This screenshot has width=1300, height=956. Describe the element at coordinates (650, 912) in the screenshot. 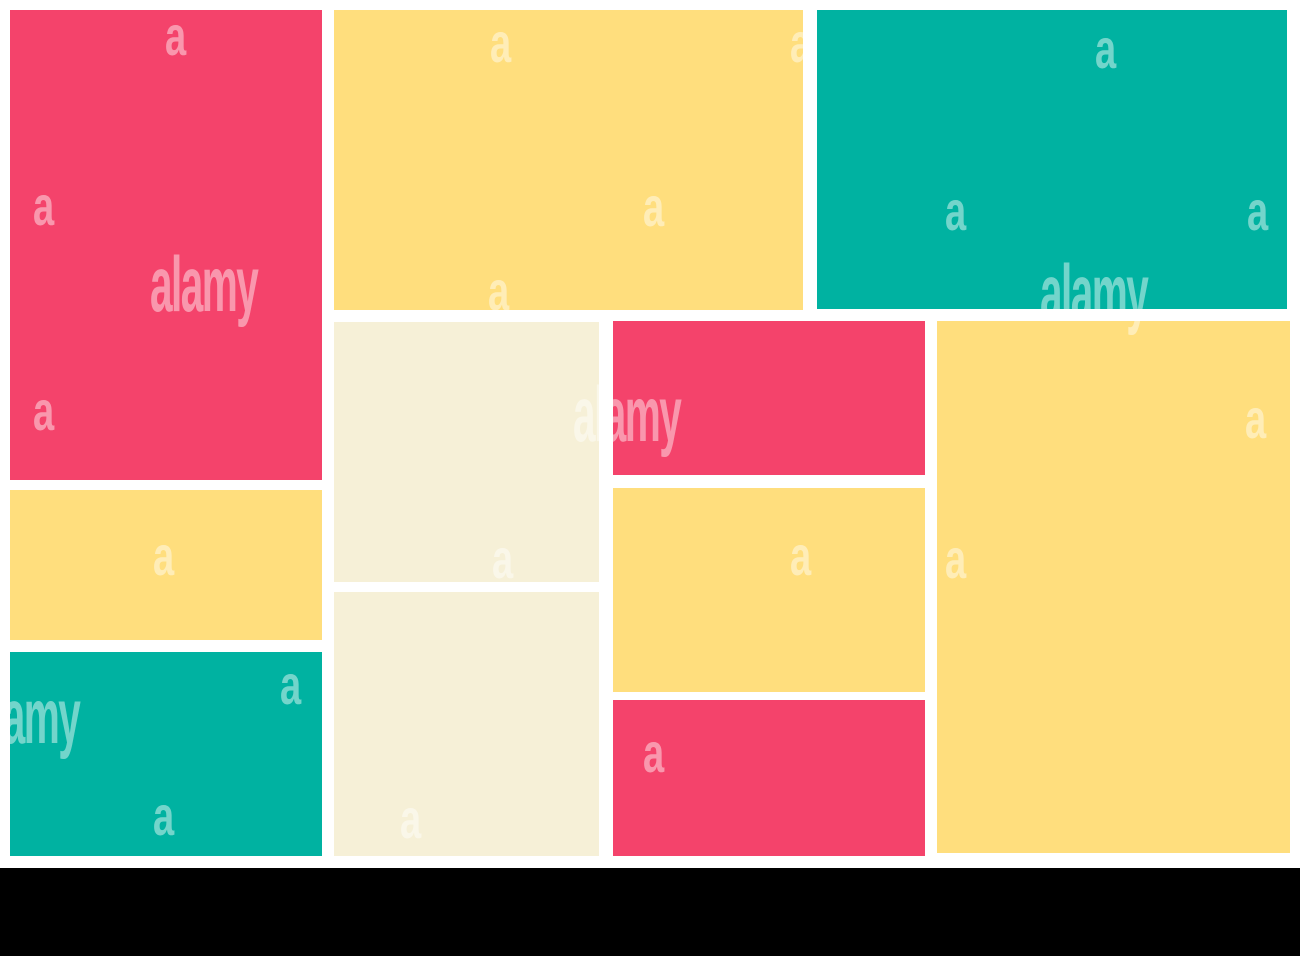

I see `credit-bar: alamy Image ID: 2PJM7Y7 www.alamy.com` at that location.